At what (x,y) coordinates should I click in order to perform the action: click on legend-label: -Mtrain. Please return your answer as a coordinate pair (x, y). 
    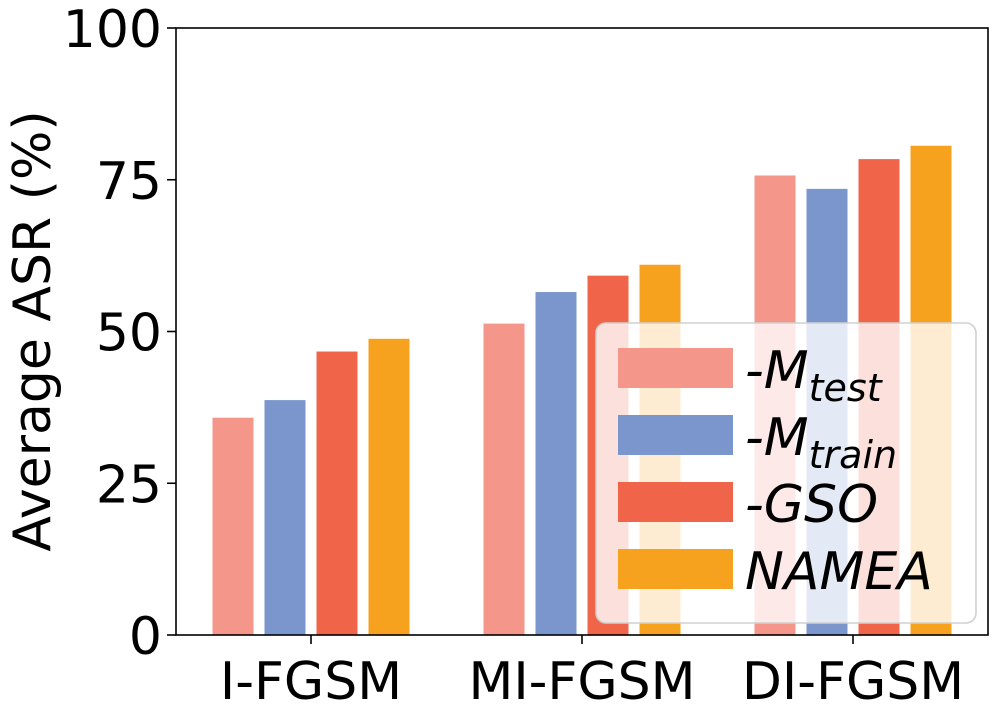
    Looking at the image, I should click on (821, 442).